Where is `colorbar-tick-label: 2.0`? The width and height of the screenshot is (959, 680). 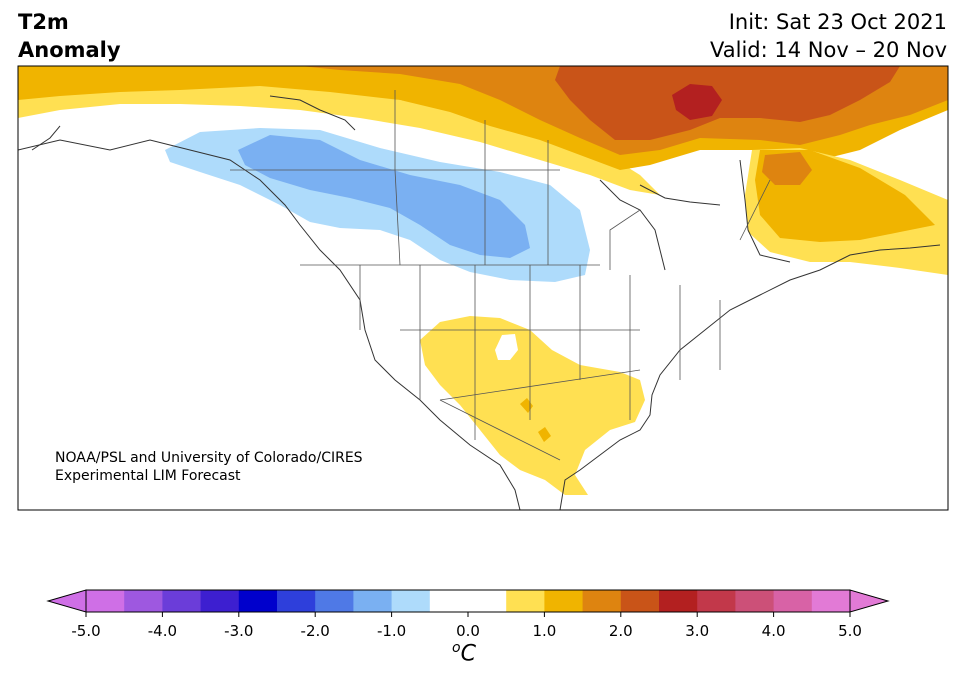 colorbar-tick-label: 2.0 is located at coordinates (621, 631).